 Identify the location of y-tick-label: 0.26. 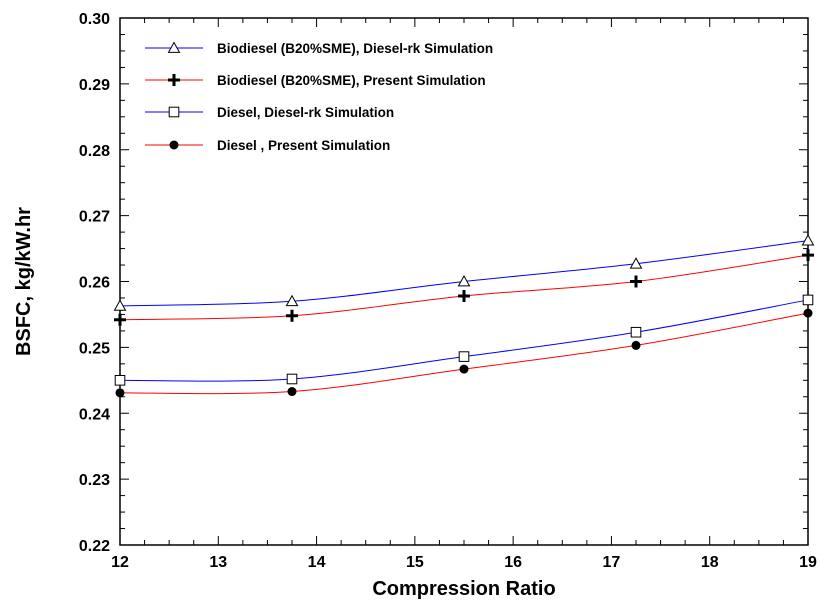
(94, 283).